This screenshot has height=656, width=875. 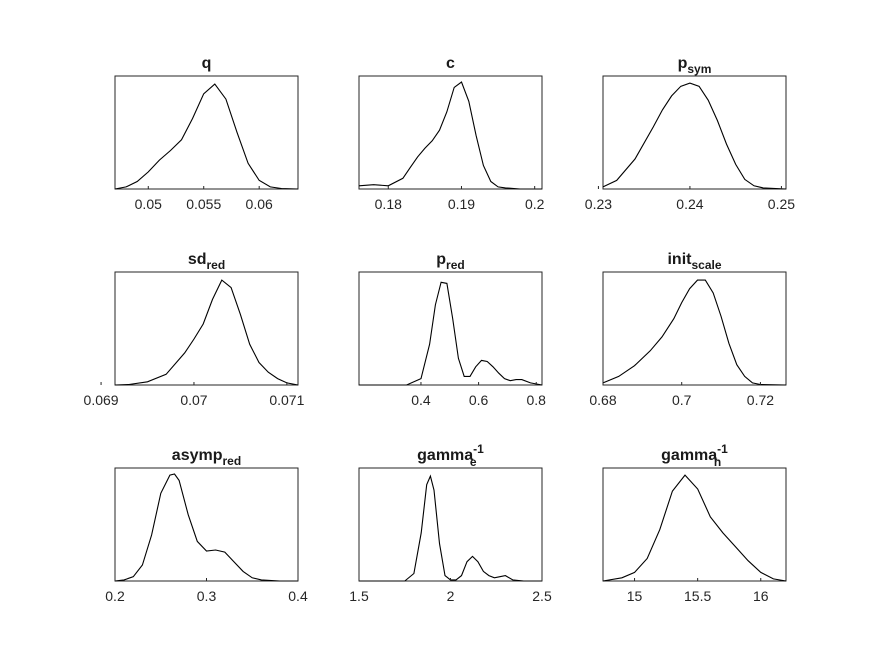 What do you see at coordinates (388, 204) in the screenshot?
I see `x-tick-label: 0.18` at bounding box center [388, 204].